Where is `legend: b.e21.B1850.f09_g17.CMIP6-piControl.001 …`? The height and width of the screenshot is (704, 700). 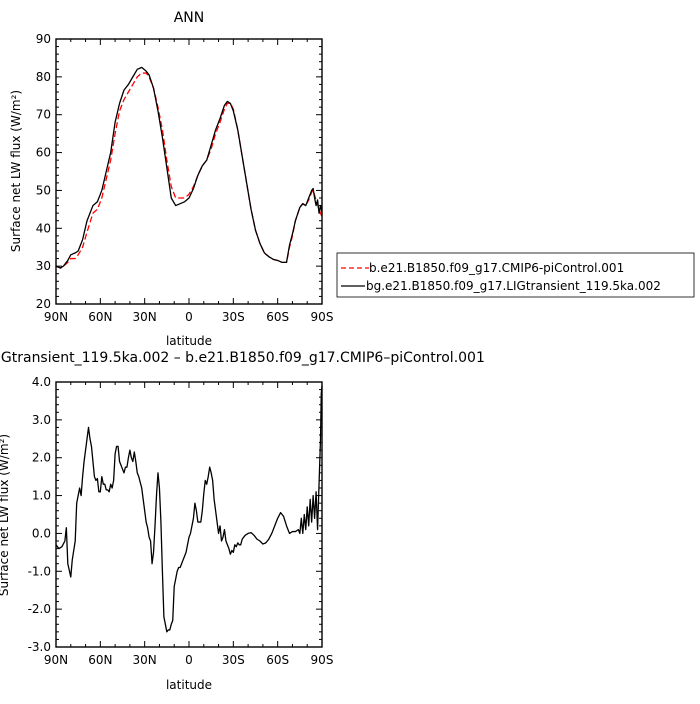
legend: b.e21.B1850.f09_g17.CMIP6-piControl.001 … is located at coordinates (515, 275).